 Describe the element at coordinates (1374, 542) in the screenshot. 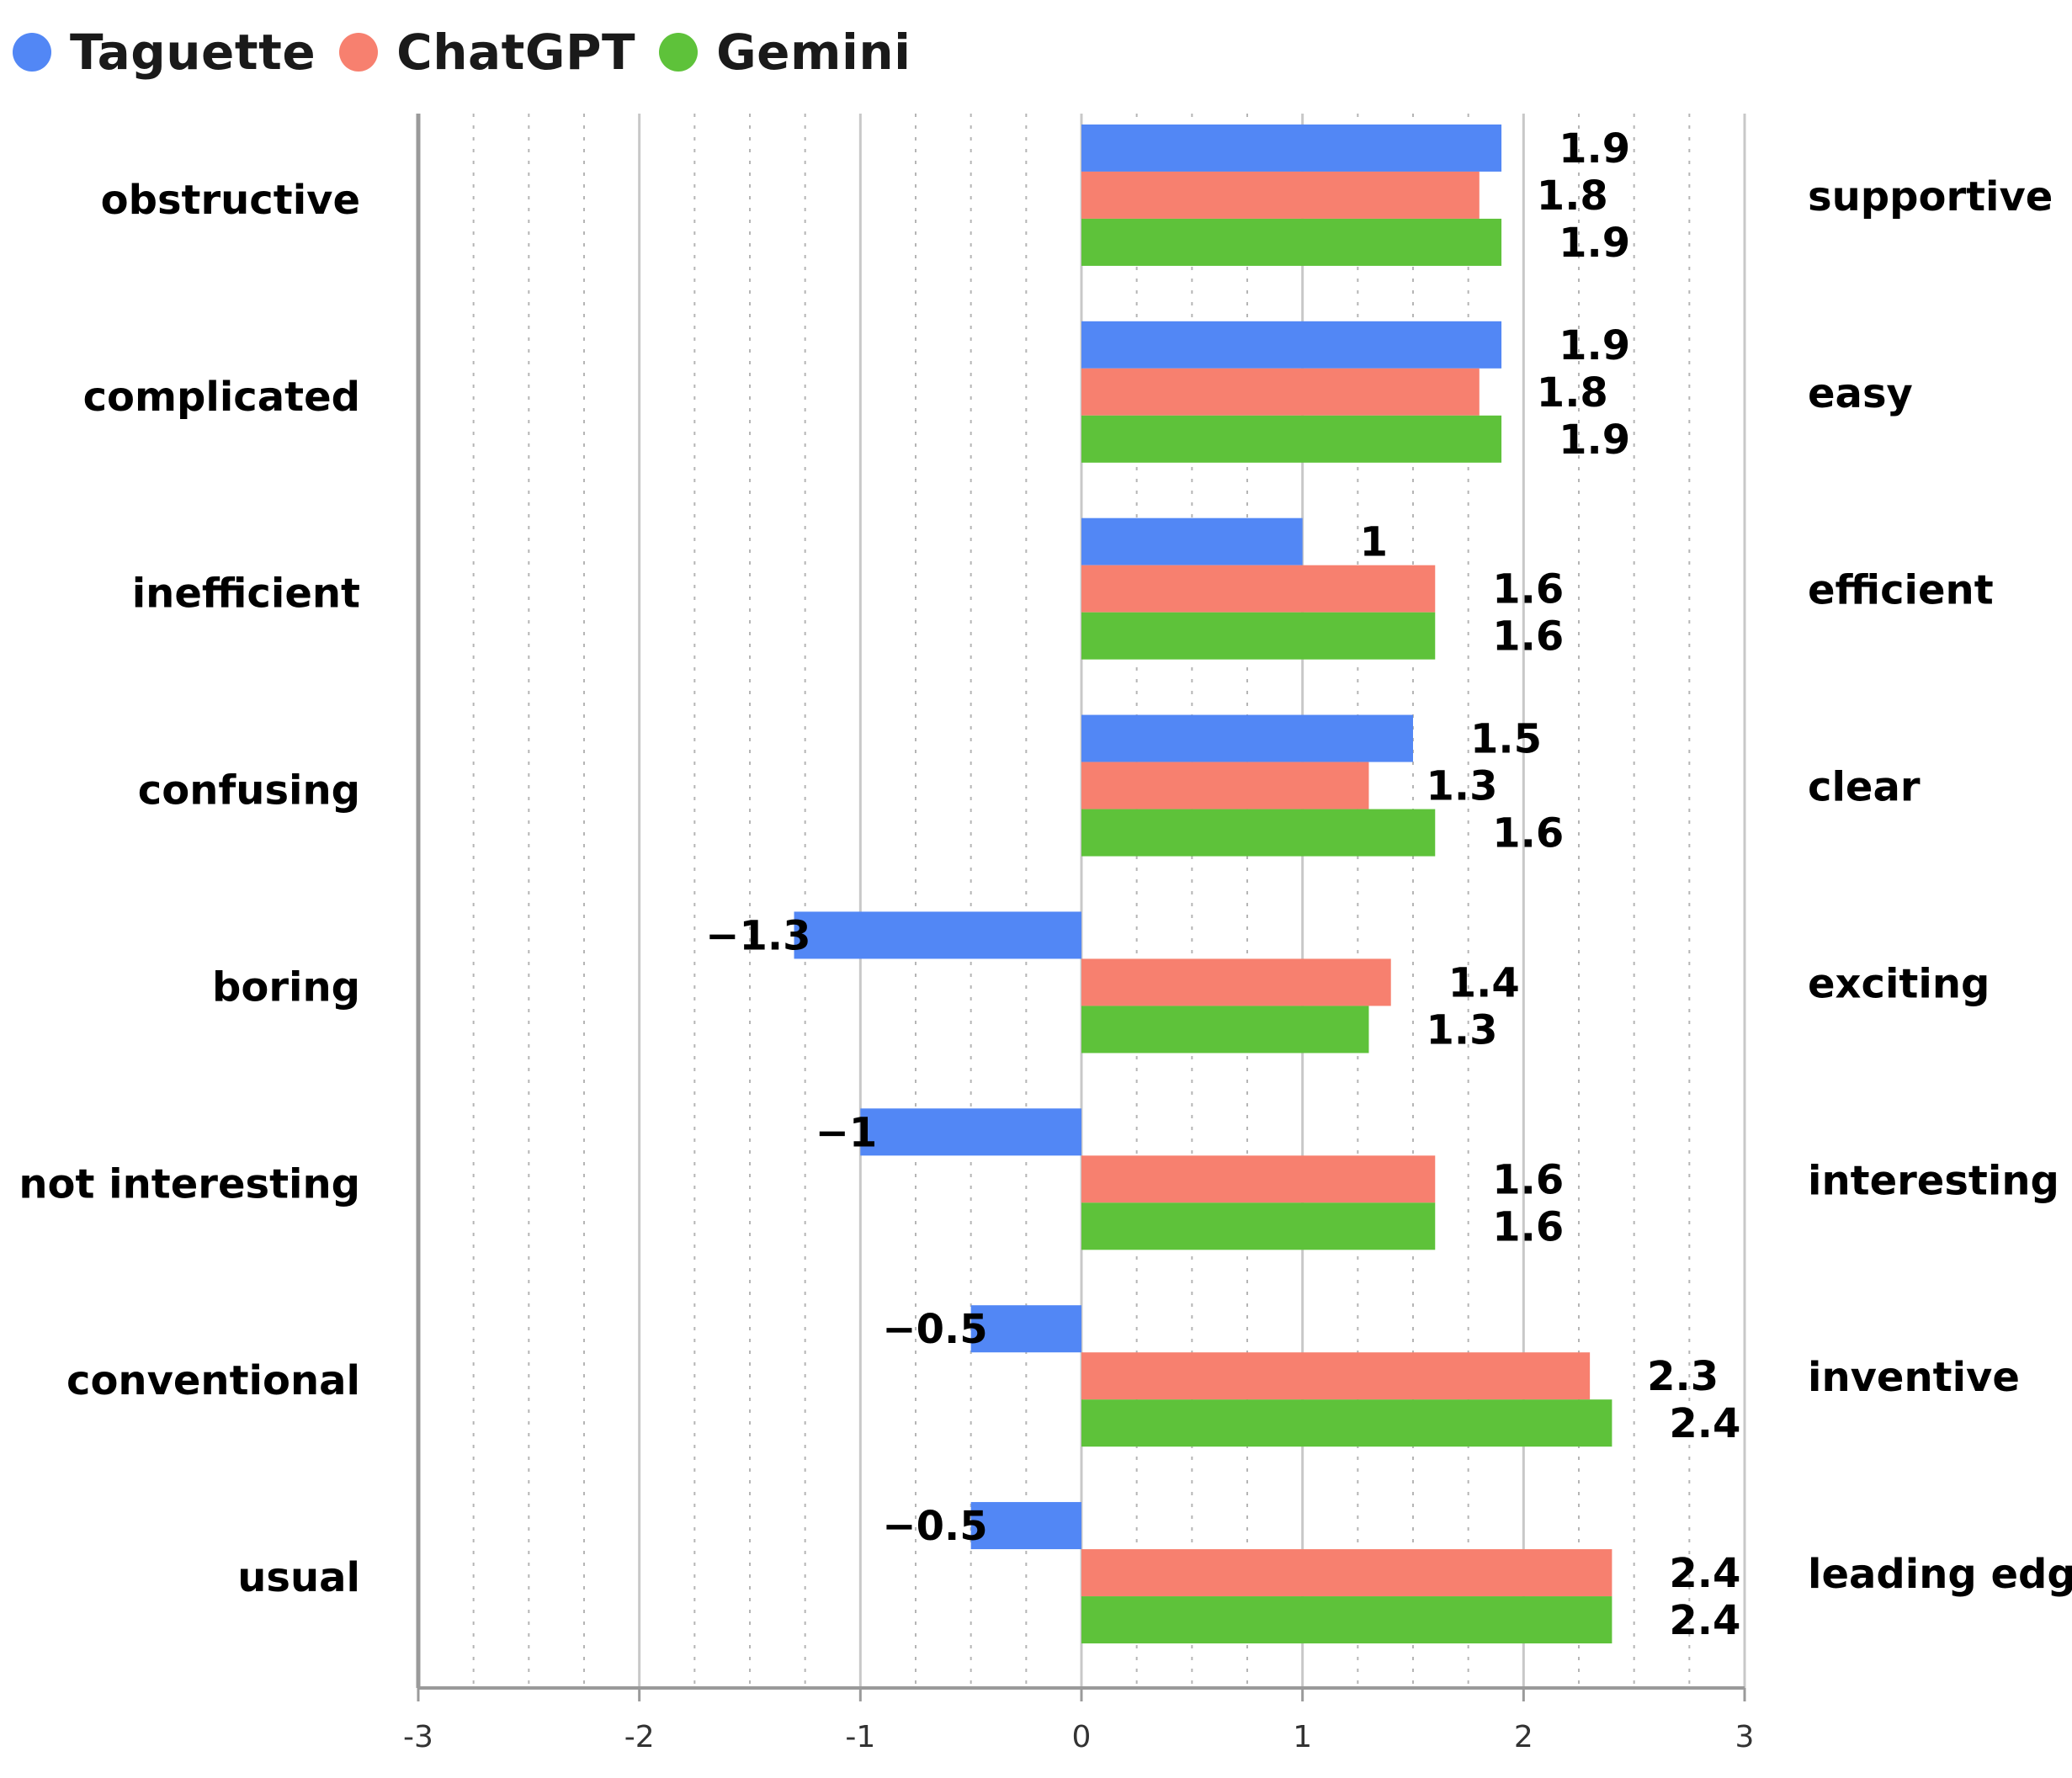

I see `value-label: 1` at that location.